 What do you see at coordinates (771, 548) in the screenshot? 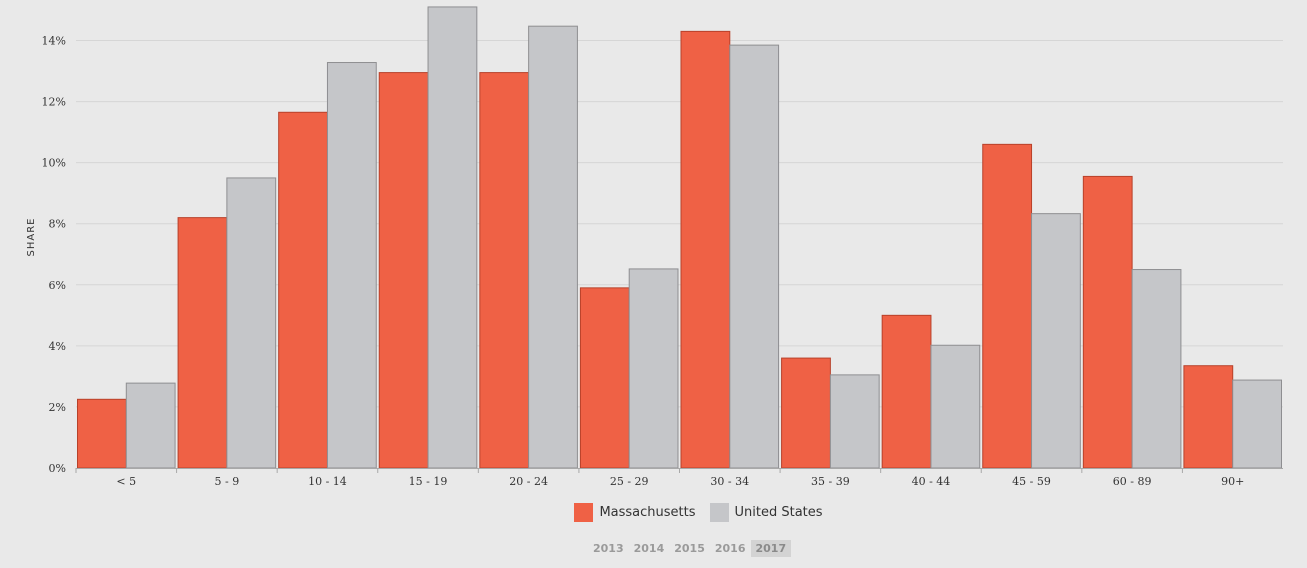
I see `year-2017: 2017` at bounding box center [771, 548].